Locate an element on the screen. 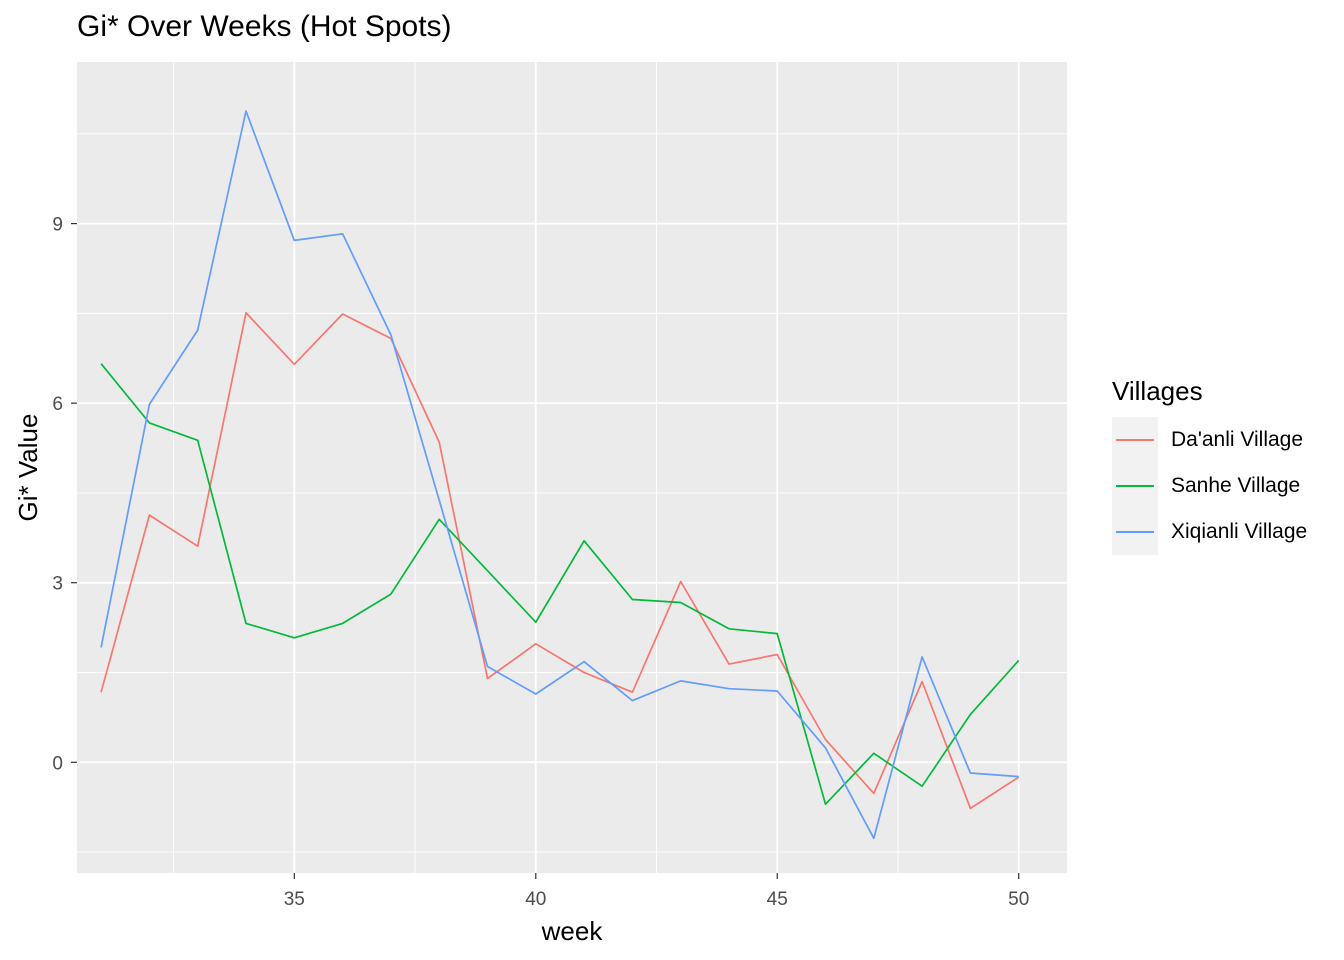 This screenshot has height=960, width=1344. legend-label-xiqianli: Xiqianli Village is located at coordinates (1239, 531).